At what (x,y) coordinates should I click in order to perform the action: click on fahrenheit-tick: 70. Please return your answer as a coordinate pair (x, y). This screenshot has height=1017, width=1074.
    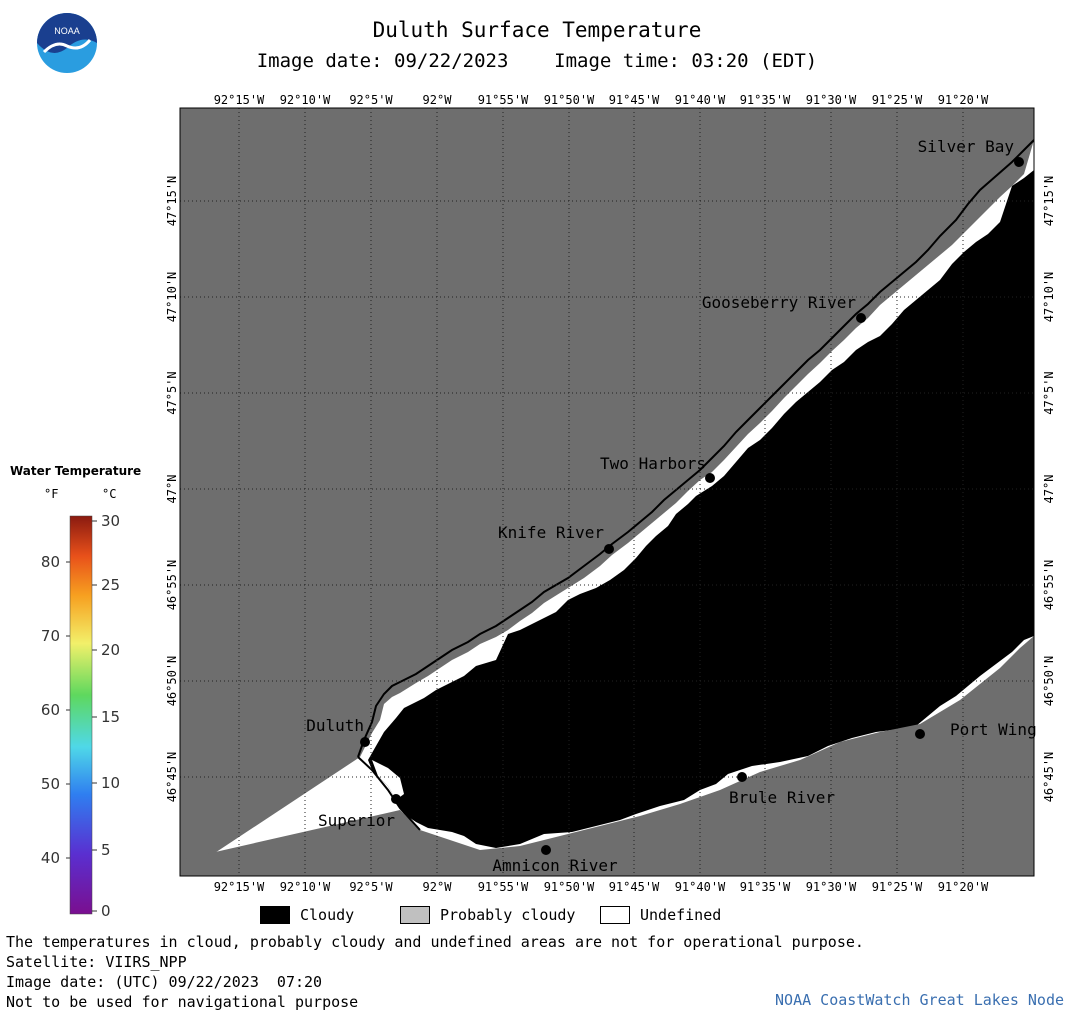
    Looking at the image, I should click on (50, 636).